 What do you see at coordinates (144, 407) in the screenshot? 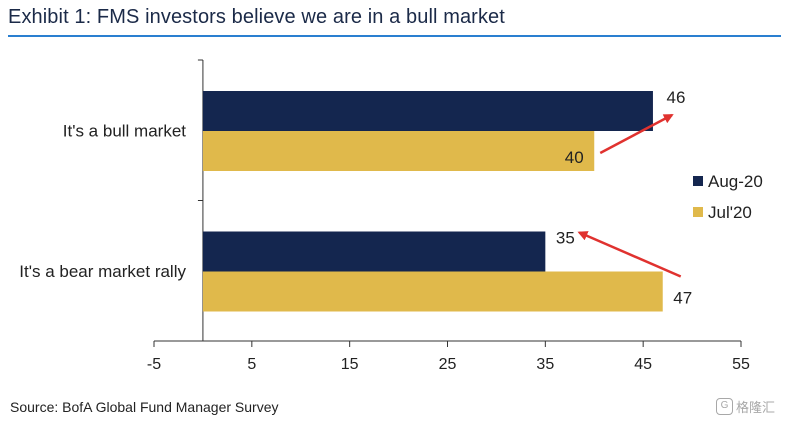
I see `source-note: Source: BofA Global Fund Manager Survey` at bounding box center [144, 407].